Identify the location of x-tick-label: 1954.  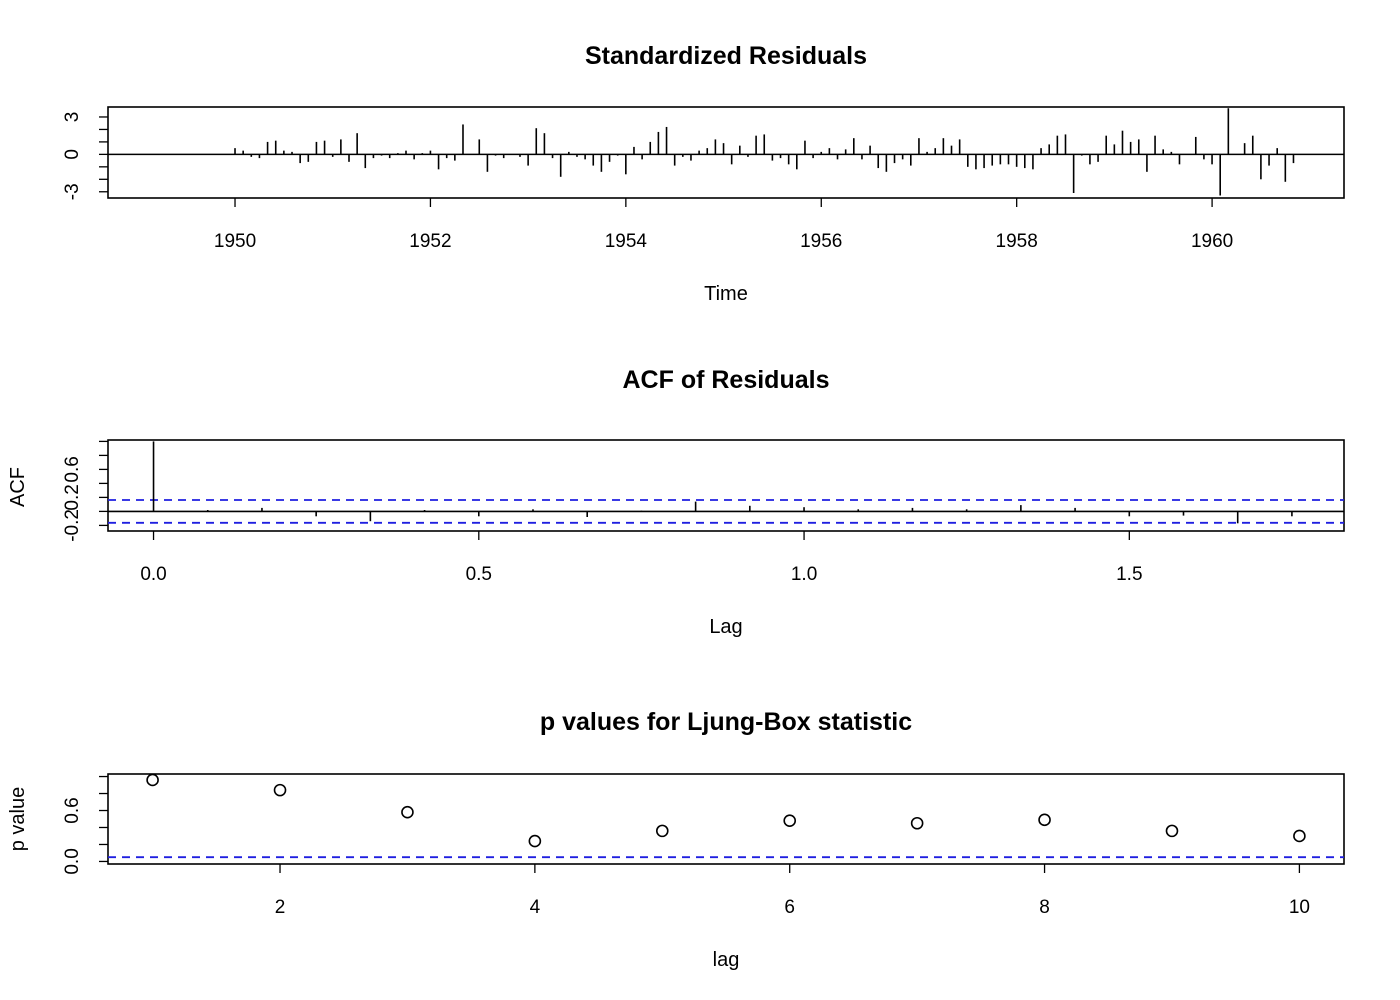
(626, 241).